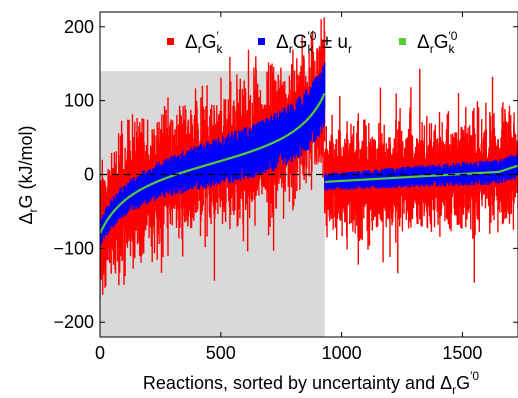  Describe the element at coordinates (79, 27) in the screenshot. I see `y-tick-label: 200` at that location.